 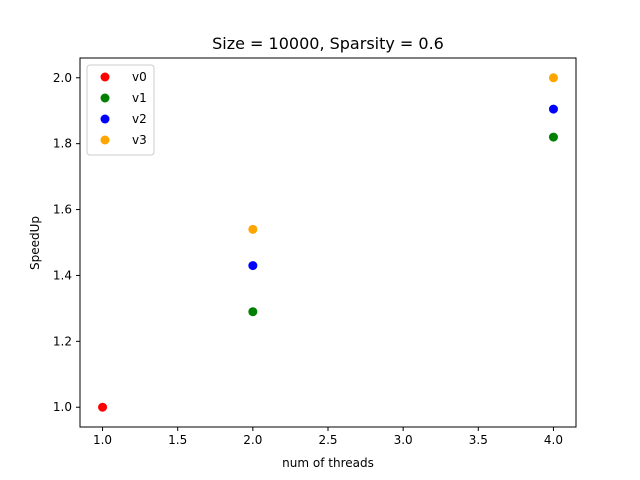 I want to click on x-tick-label: 3.5, so click(x=478, y=440).